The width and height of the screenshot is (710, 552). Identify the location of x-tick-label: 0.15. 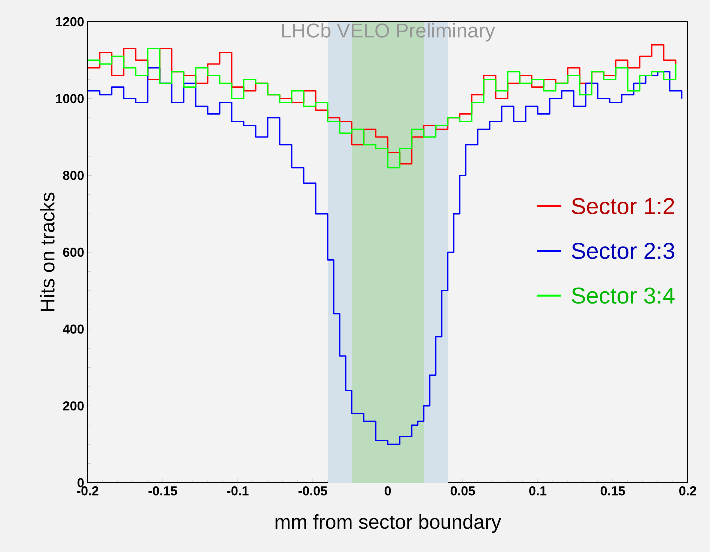
(613, 491).